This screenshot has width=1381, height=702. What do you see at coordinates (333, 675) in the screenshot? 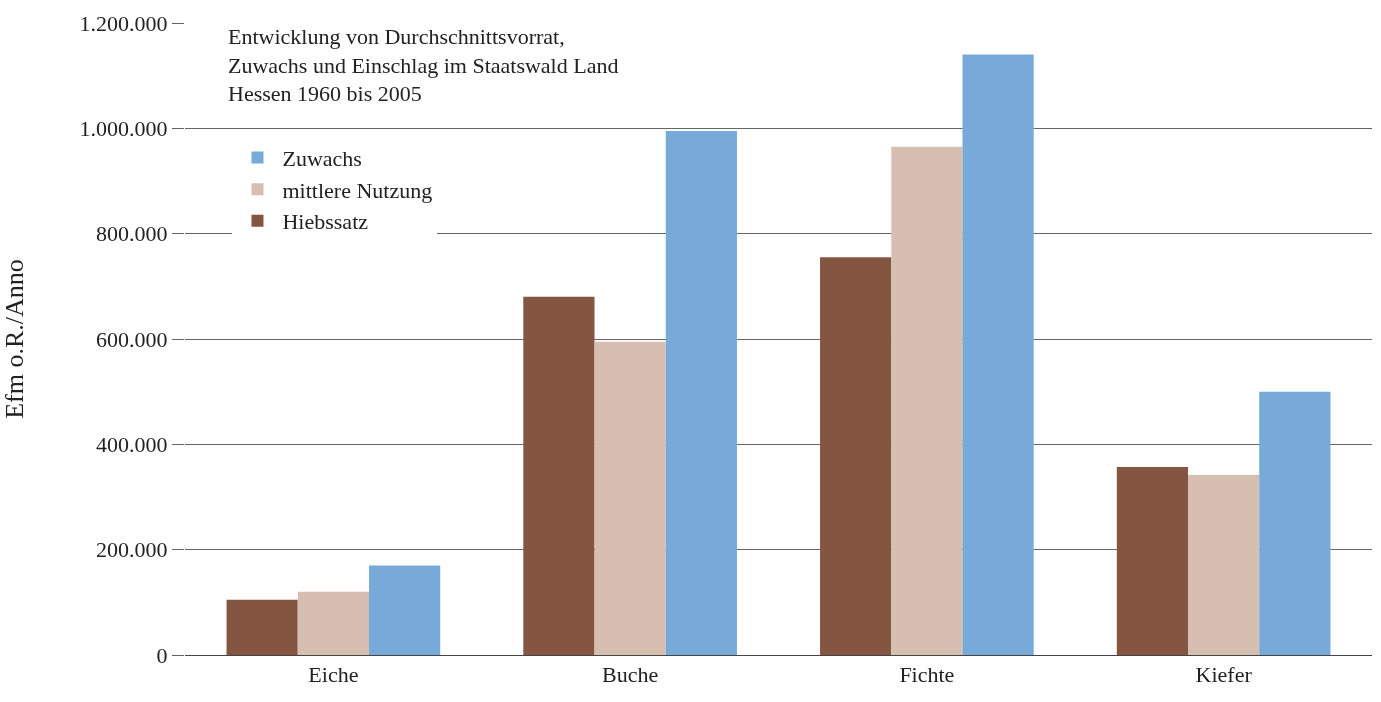
I see `x-tick-label: Eiche` at bounding box center [333, 675].